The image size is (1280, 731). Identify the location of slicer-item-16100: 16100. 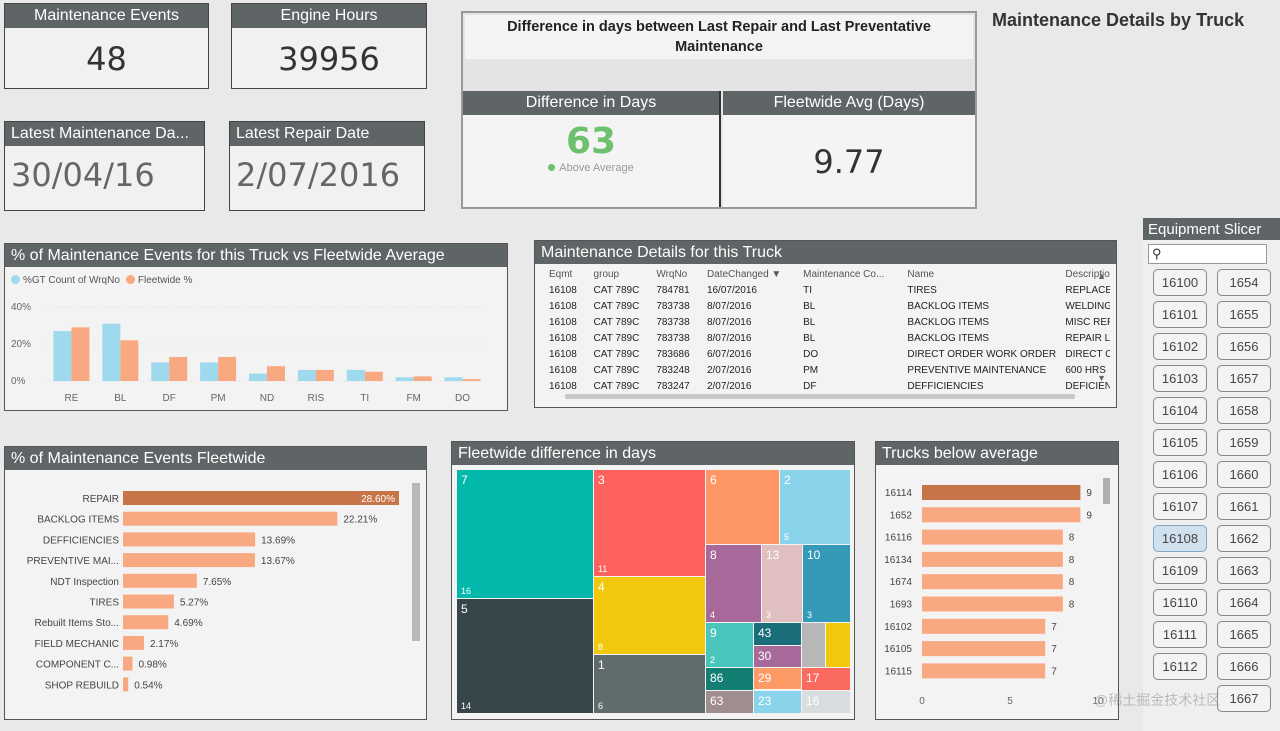
(1180, 282).